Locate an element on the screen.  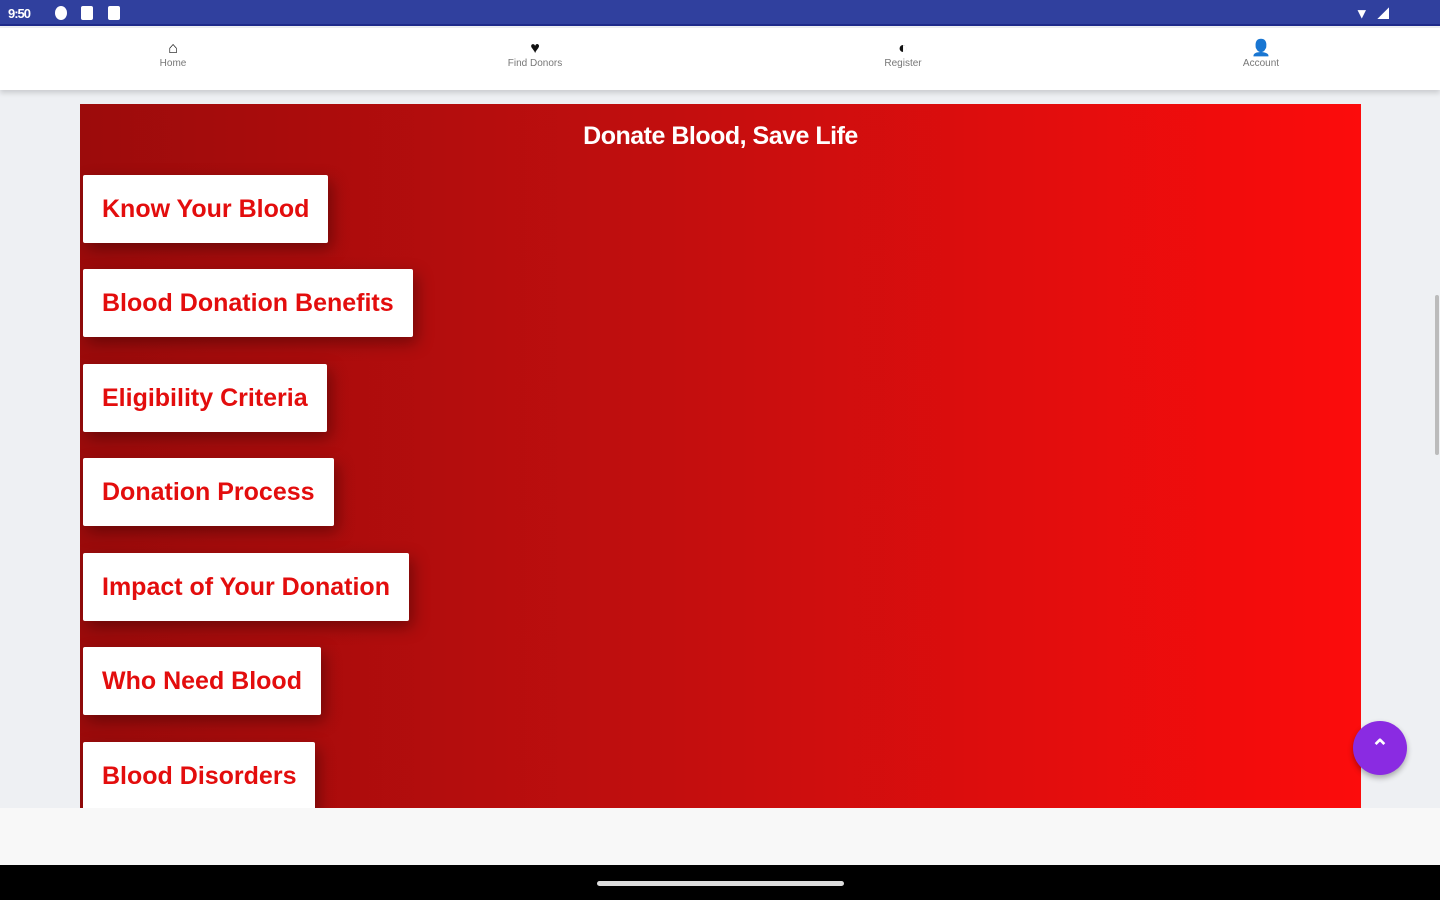
user-icon: 👤 is located at coordinates (1261, 48).